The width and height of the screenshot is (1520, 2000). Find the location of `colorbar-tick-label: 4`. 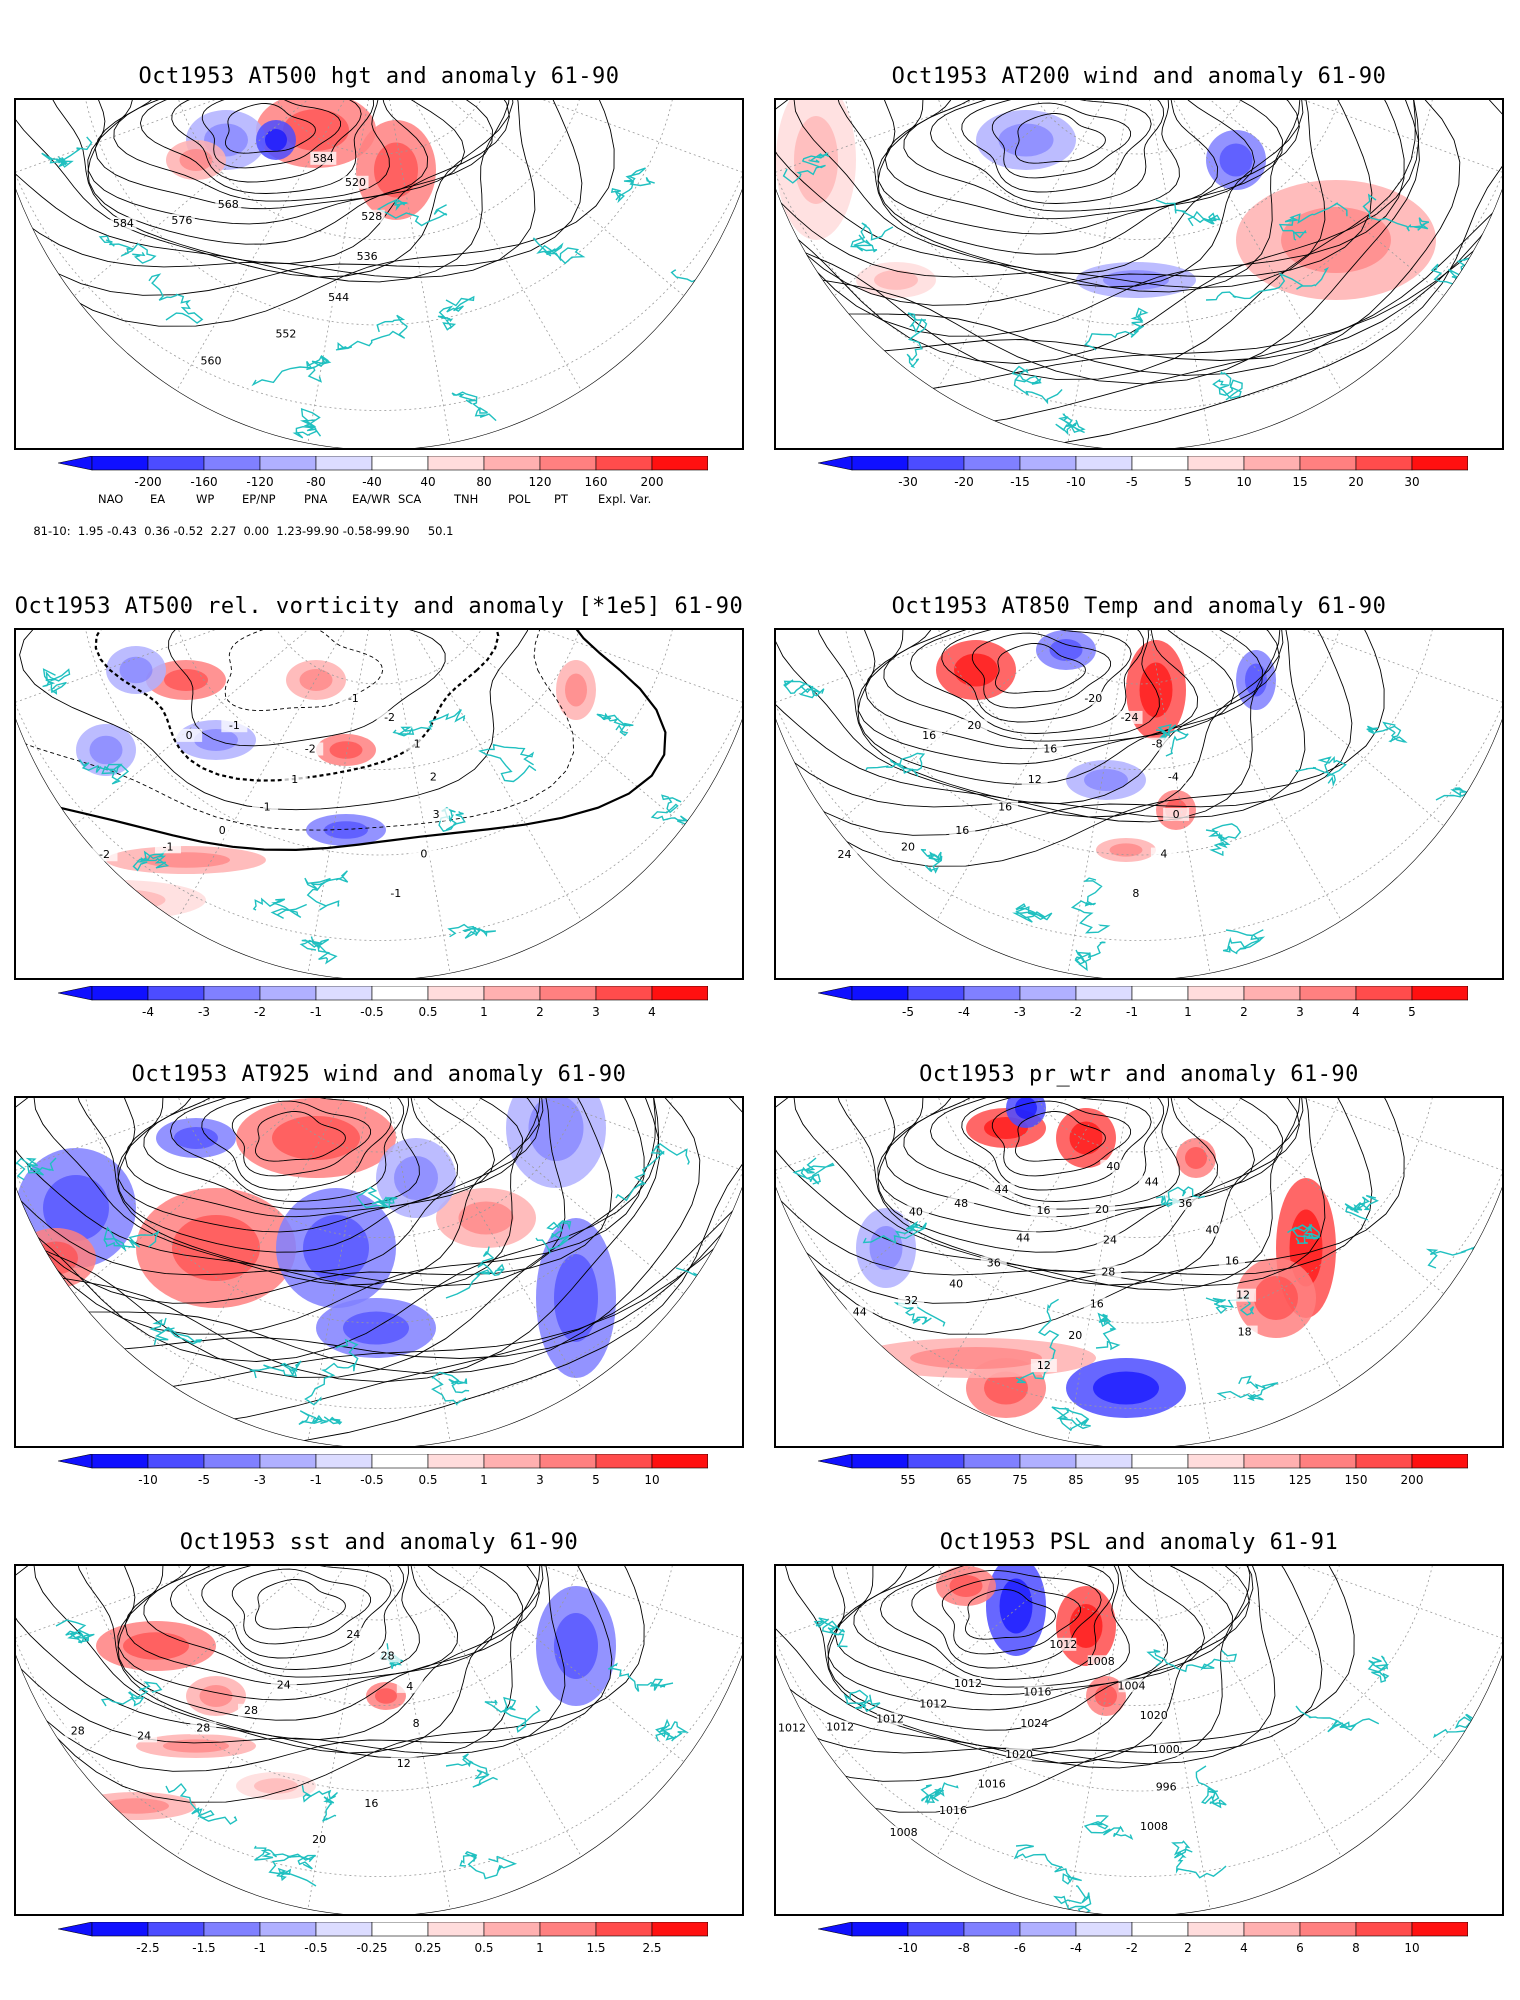

colorbar-tick-label: 4 is located at coordinates (1356, 1012).